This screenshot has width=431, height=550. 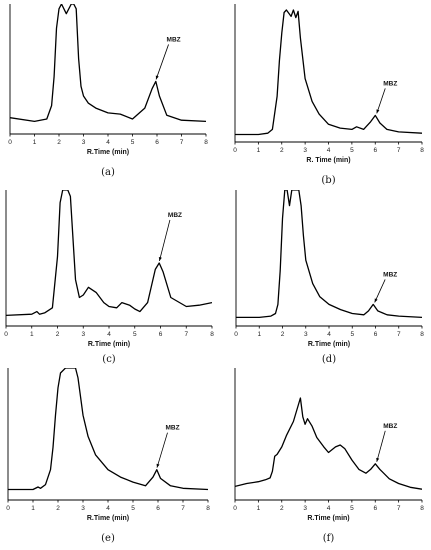 What do you see at coordinates (329, 359) in the screenshot?
I see `panel-label: (d)` at bounding box center [329, 359].